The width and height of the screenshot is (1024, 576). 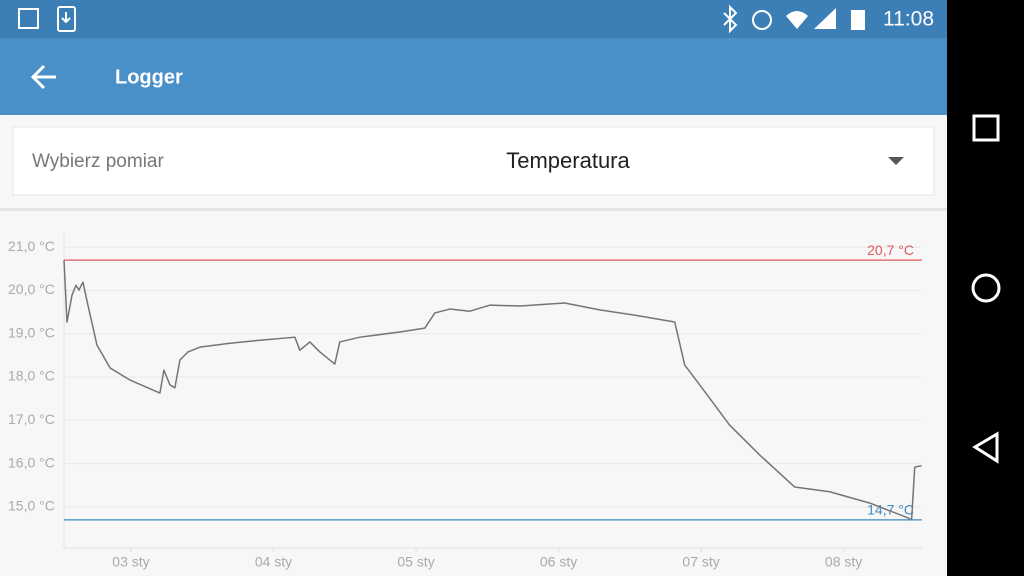 I want to click on download-icon, so click(x=66, y=19).